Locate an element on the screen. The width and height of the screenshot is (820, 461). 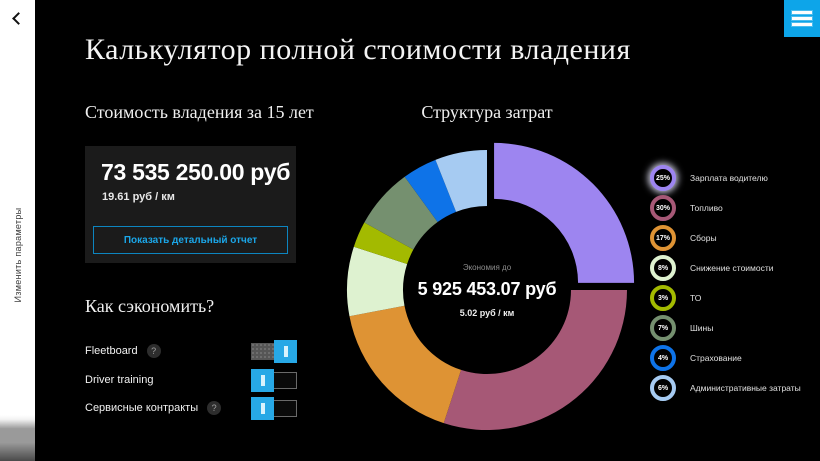
legend-ring-fees: 17% is located at coordinates (663, 238).